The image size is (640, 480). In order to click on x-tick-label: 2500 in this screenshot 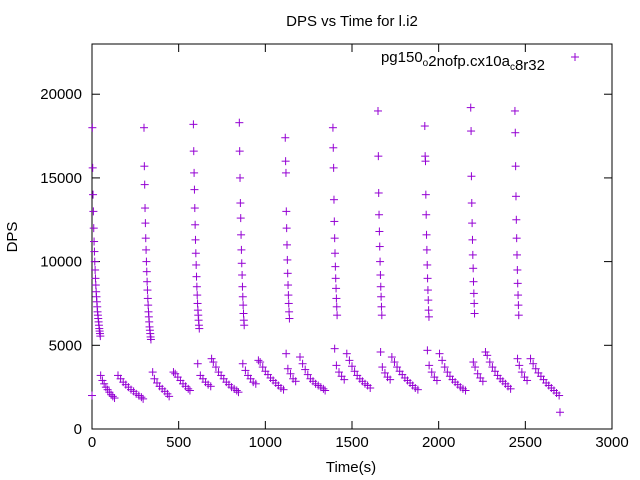, I will do `click(525, 442)`.